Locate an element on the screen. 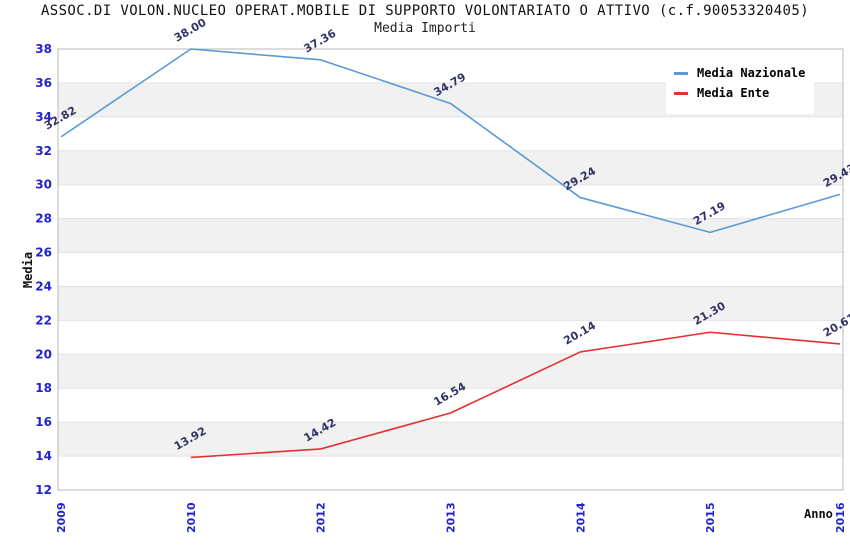  data-point-label: 38.00 is located at coordinates (190, 30).